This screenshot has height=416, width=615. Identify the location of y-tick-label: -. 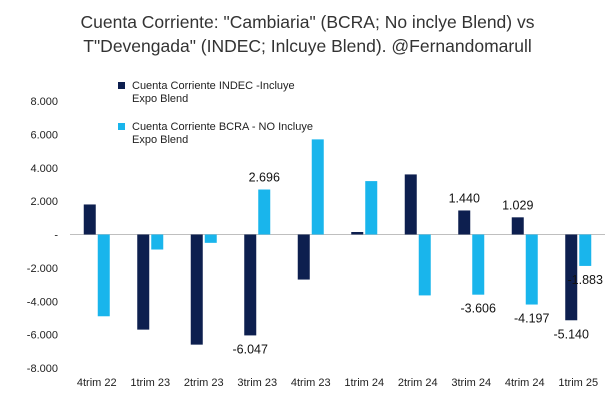
(56, 236).